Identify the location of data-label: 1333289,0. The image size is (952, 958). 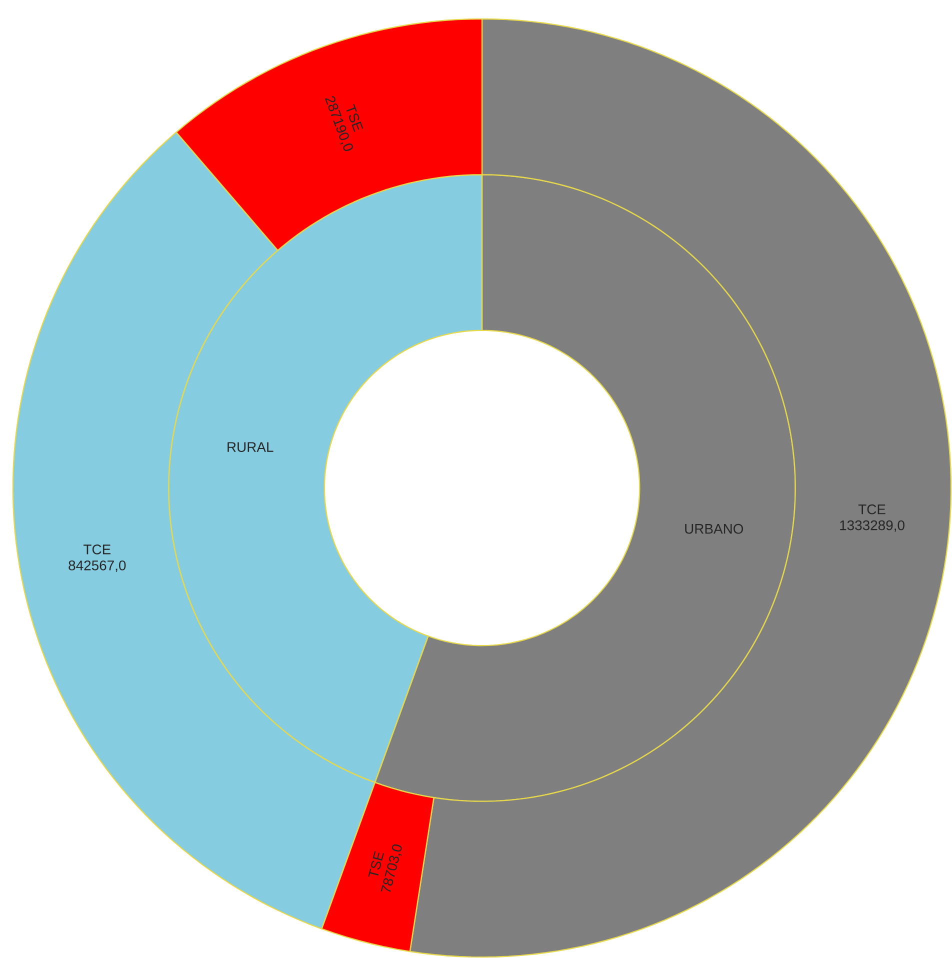
(872, 526).